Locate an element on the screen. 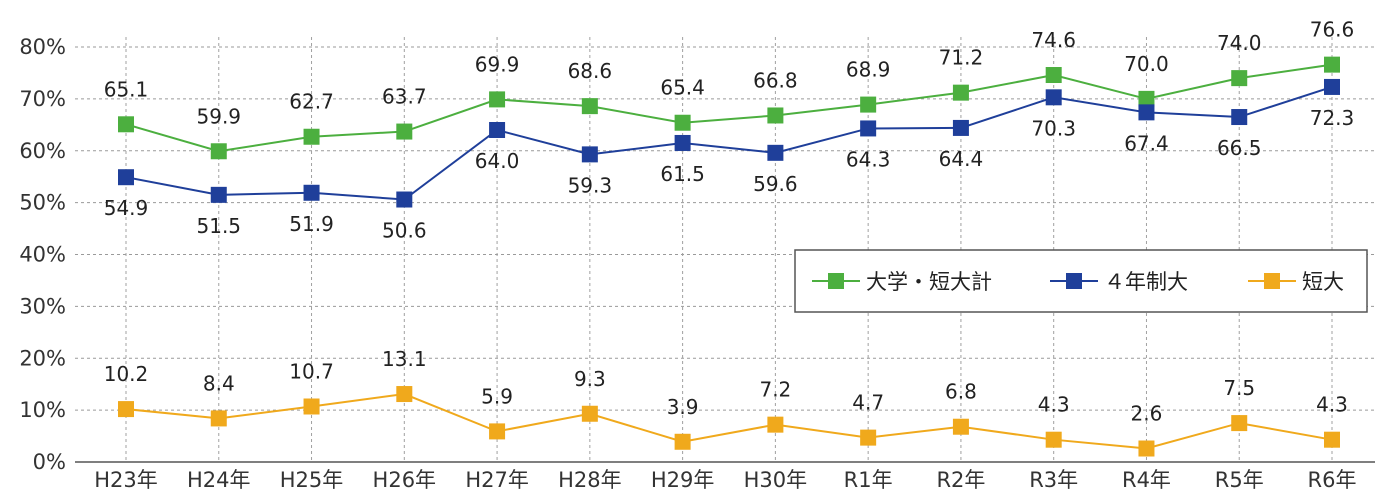 The width and height of the screenshot is (1389, 494). data-label: 69.9 is located at coordinates (497, 64).